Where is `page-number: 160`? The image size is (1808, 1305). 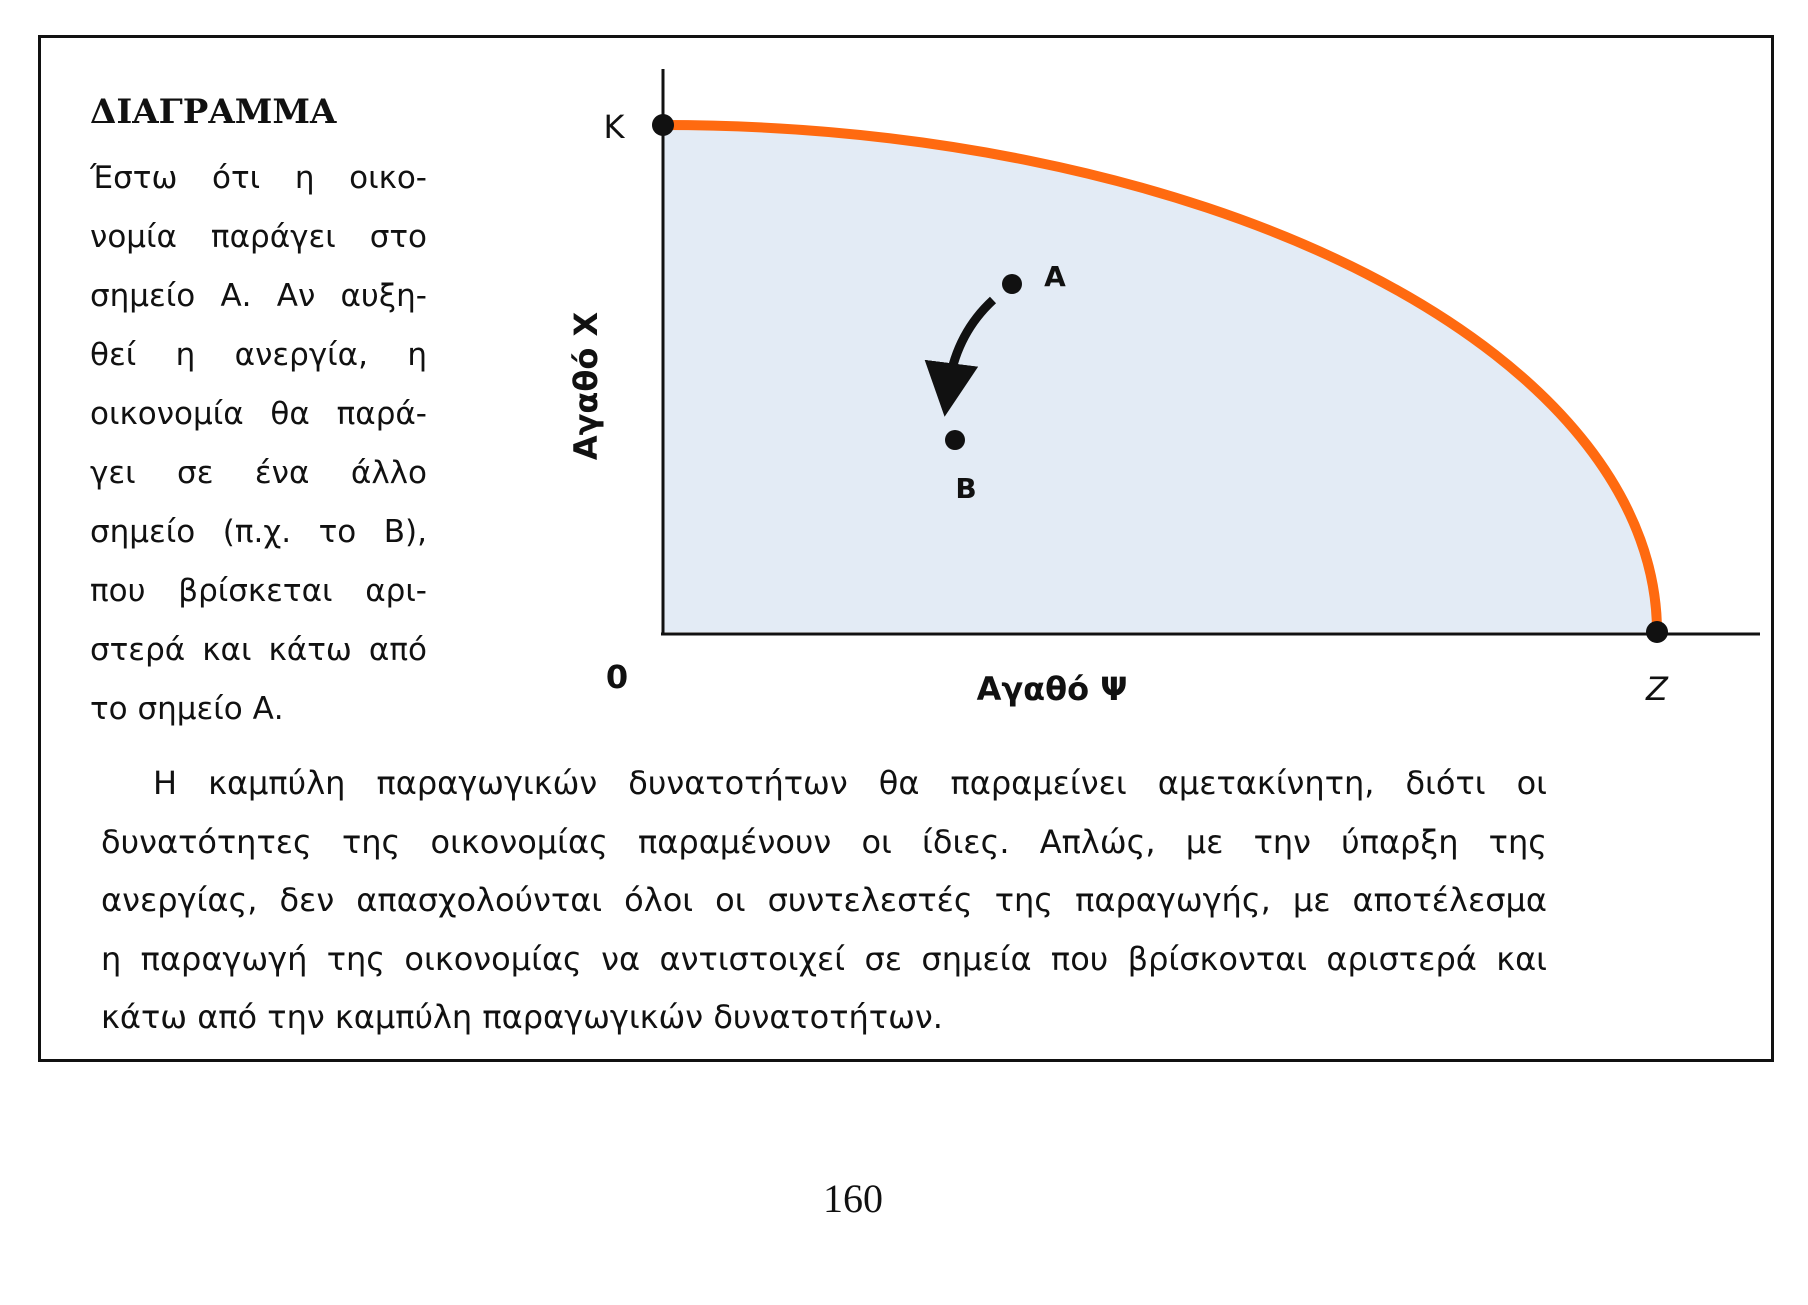
page-number: 160 is located at coordinates (853, 1198).